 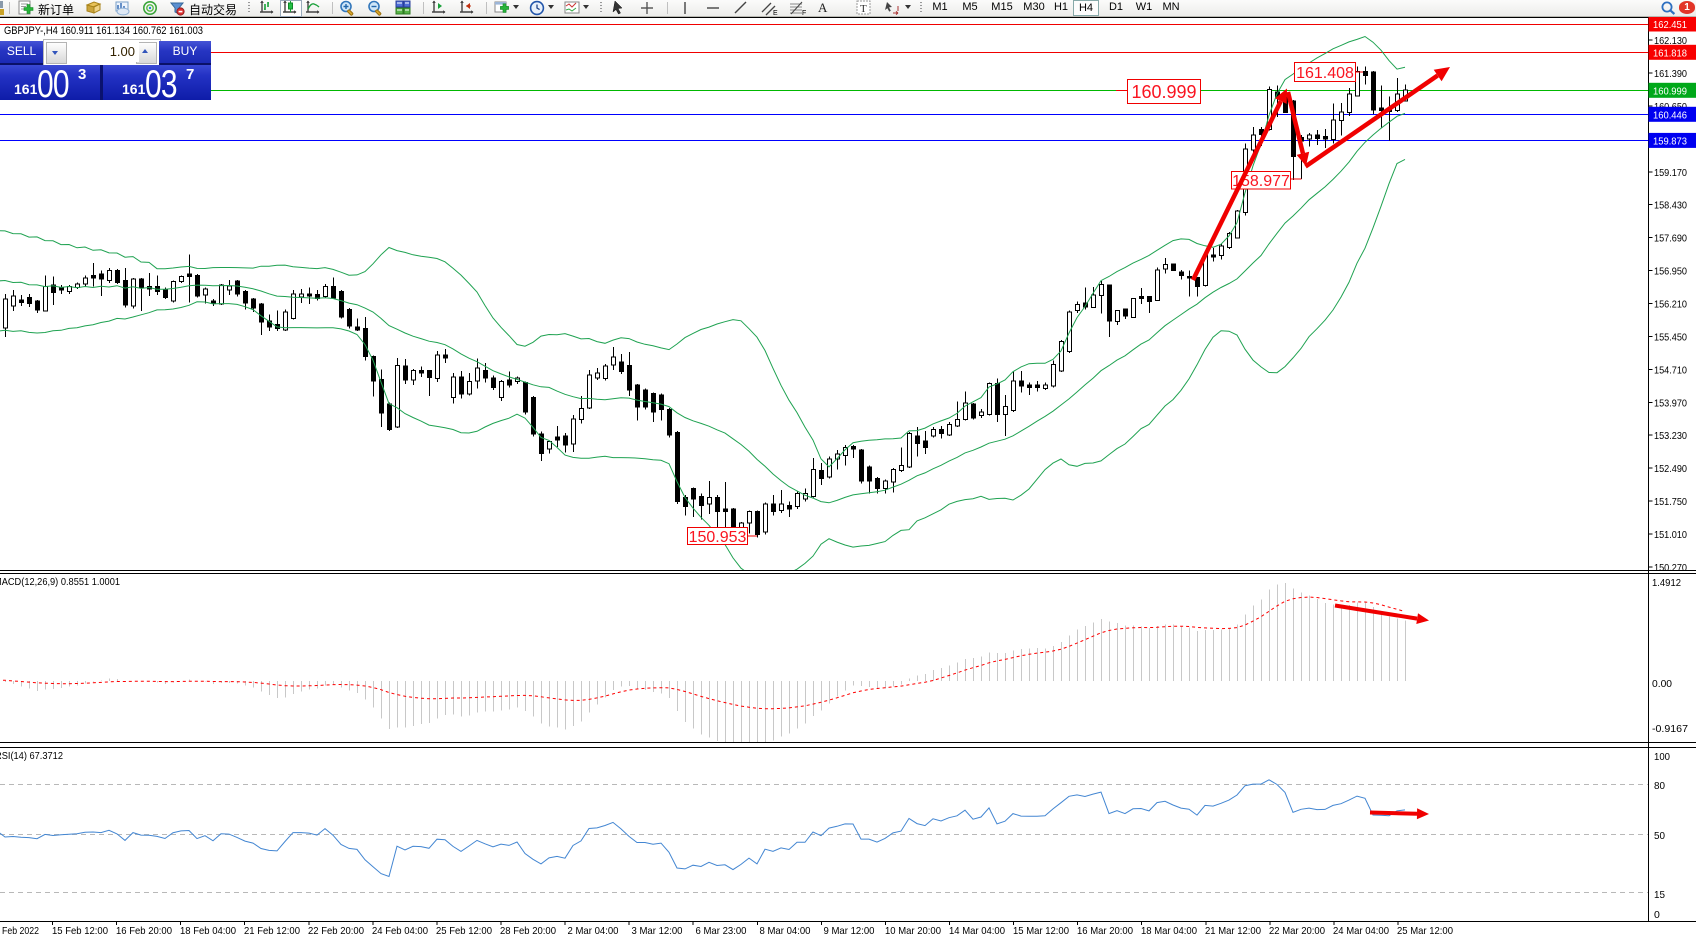 What do you see at coordinates (1670, 568) in the screenshot?
I see `svg-text: 150.270` at bounding box center [1670, 568].